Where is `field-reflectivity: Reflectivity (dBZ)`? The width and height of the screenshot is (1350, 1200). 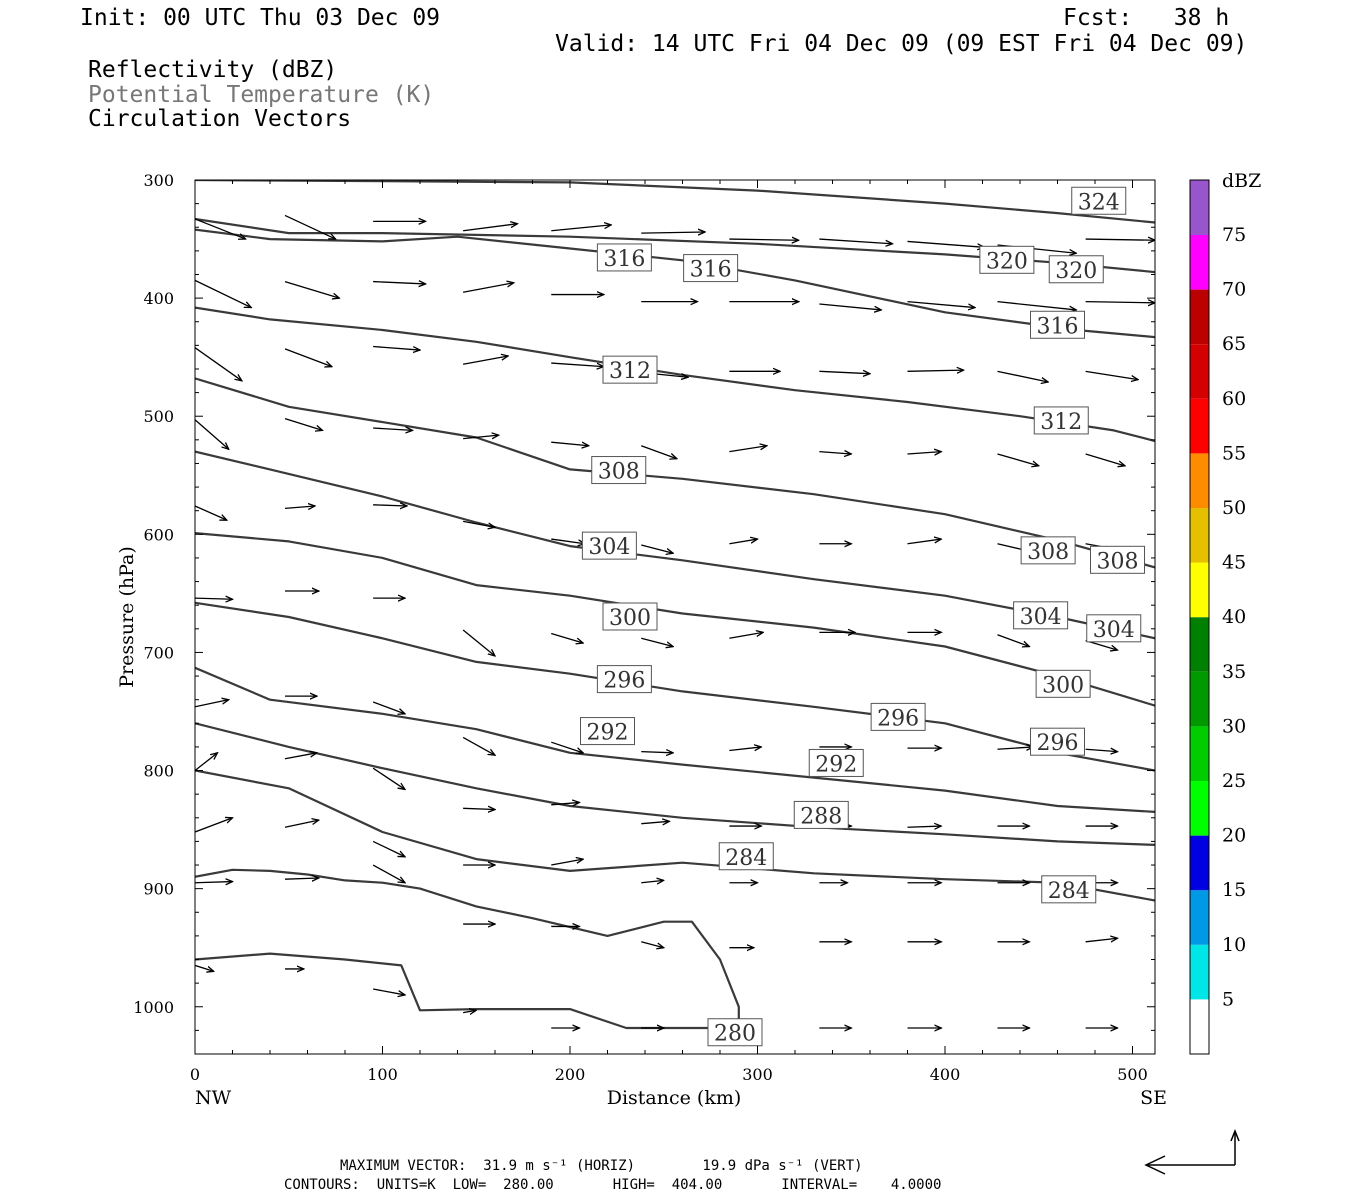
field-reflectivity: Reflectivity (dBZ) is located at coordinates (213, 70).